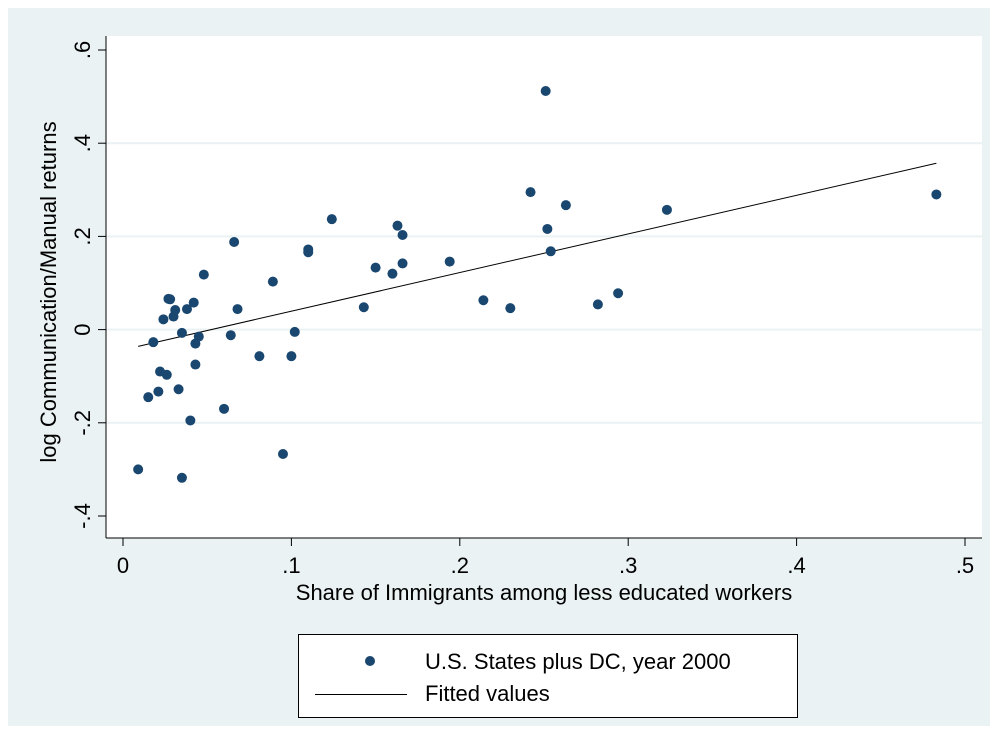  I want to click on legend-marker-line, so click(361, 694).